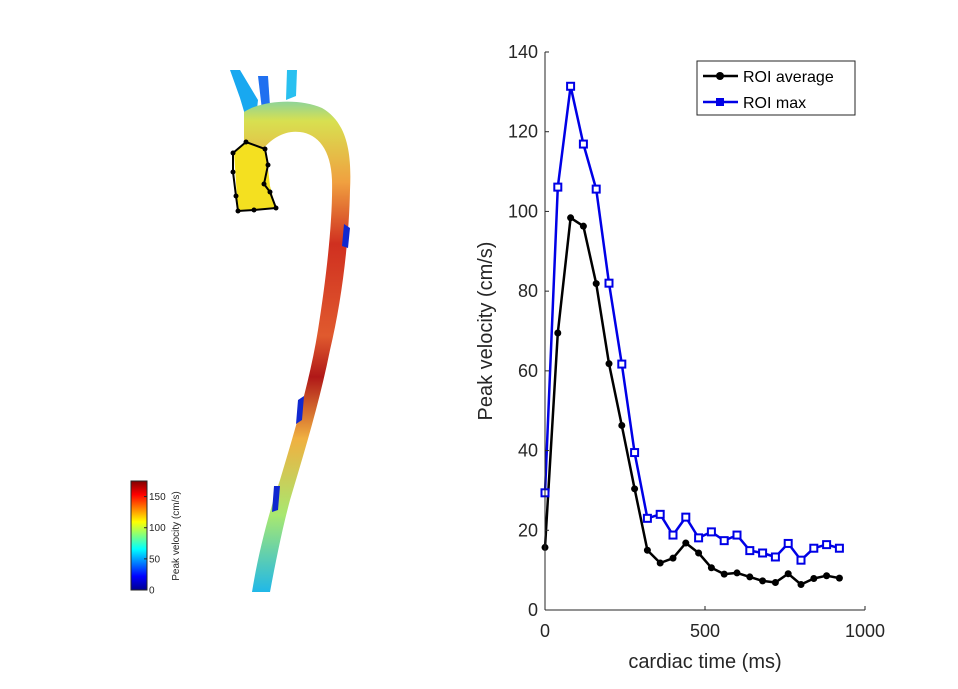 Image resolution: width=958 pixels, height=689 pixels. I want to click on x-tick-label: 500, so click(705, 631).